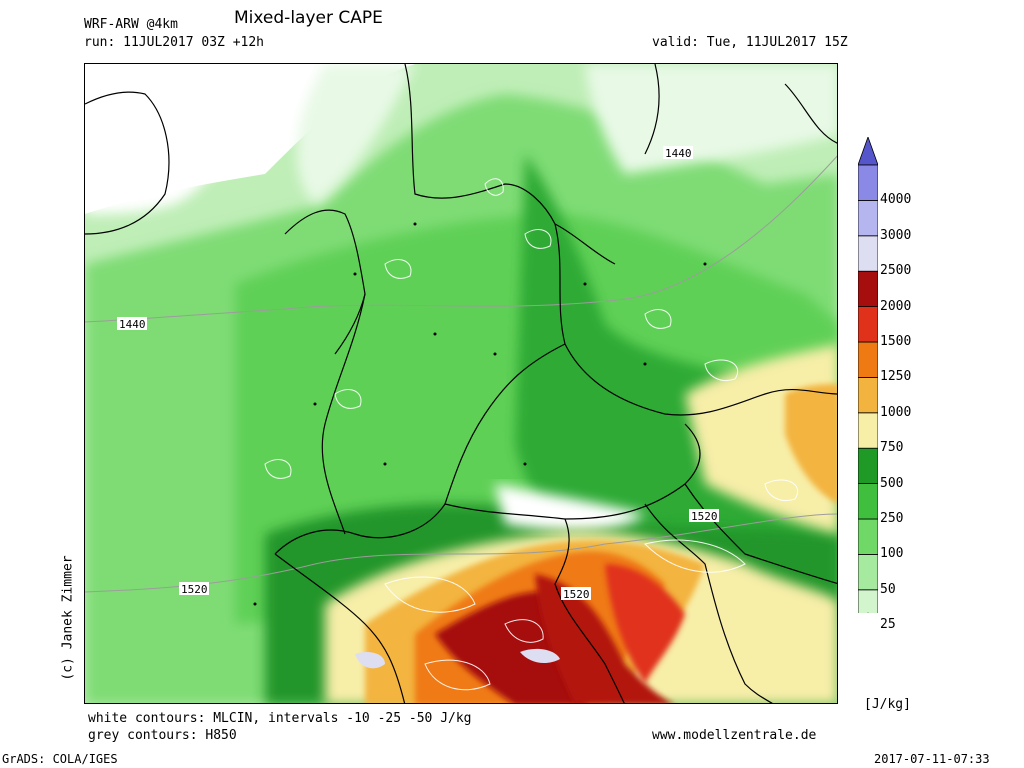  Describe the element at coordinates (888, 589) in the screenshot. I see `colorbar-label: 50` at that location.